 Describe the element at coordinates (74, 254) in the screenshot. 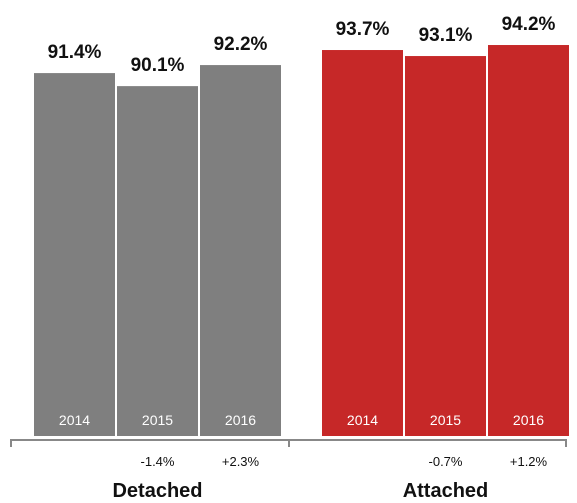

I see `bar-detached-2014` at that location.